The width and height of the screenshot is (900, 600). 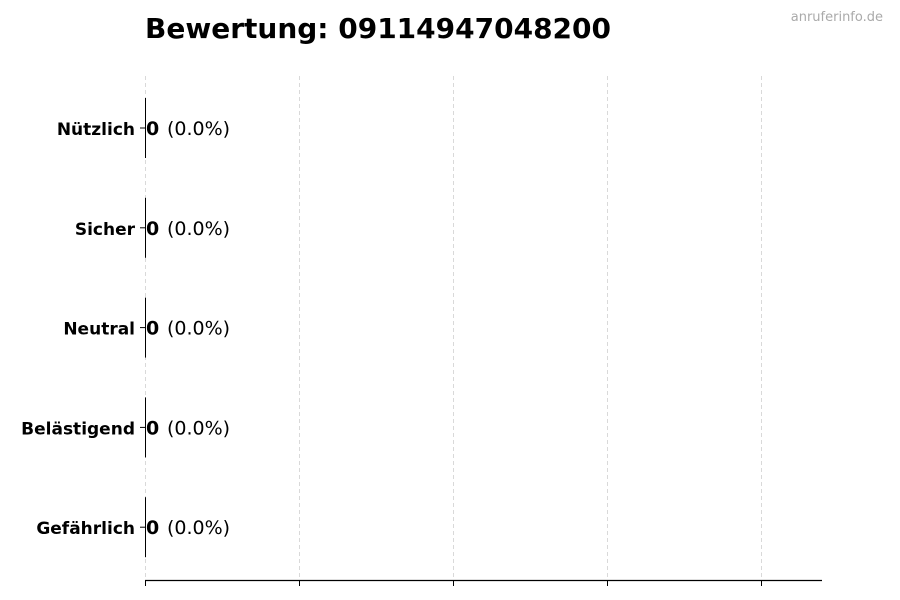 What do you see at coordinates (378, 28) in the screenshot?
I see `chart-title: Bewertung: 09114947048200` at bounding box center [378, 28].